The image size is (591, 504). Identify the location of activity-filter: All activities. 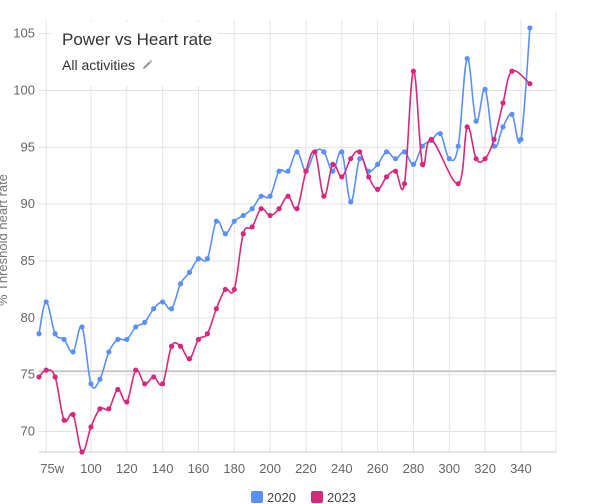
(107, 65).